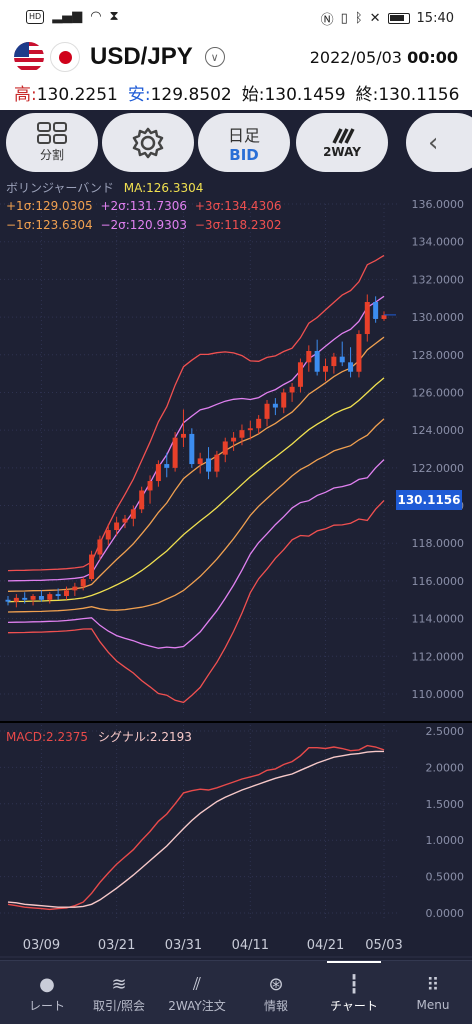  I want to click on pair-selector: USD/JPY ∨, so click(119, 57).